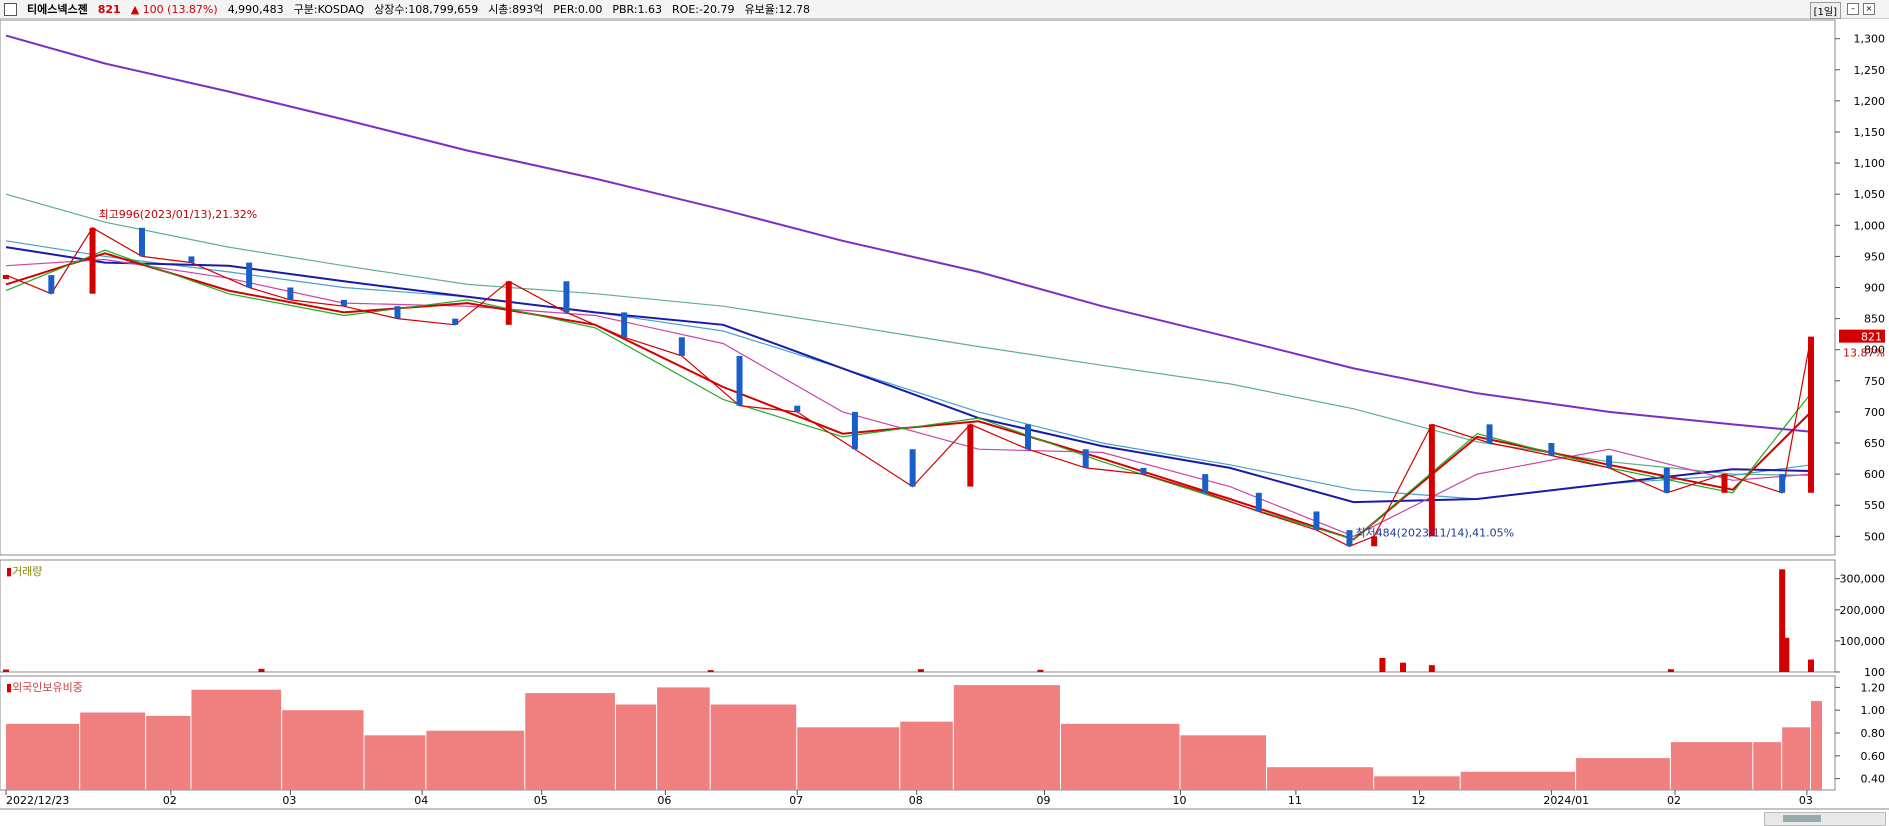  I want to click on volume-pane-label: ▮거래량, so click(24, 571).